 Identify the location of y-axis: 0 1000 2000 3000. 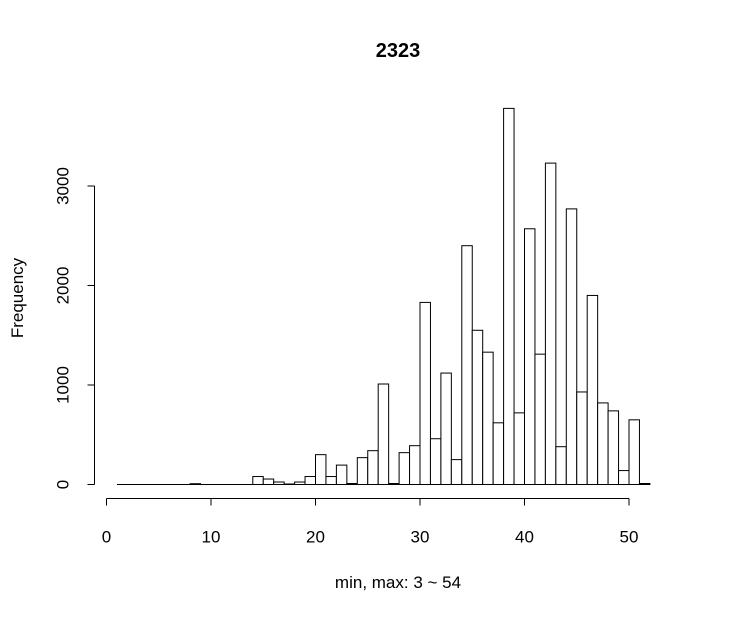
(74, 328).